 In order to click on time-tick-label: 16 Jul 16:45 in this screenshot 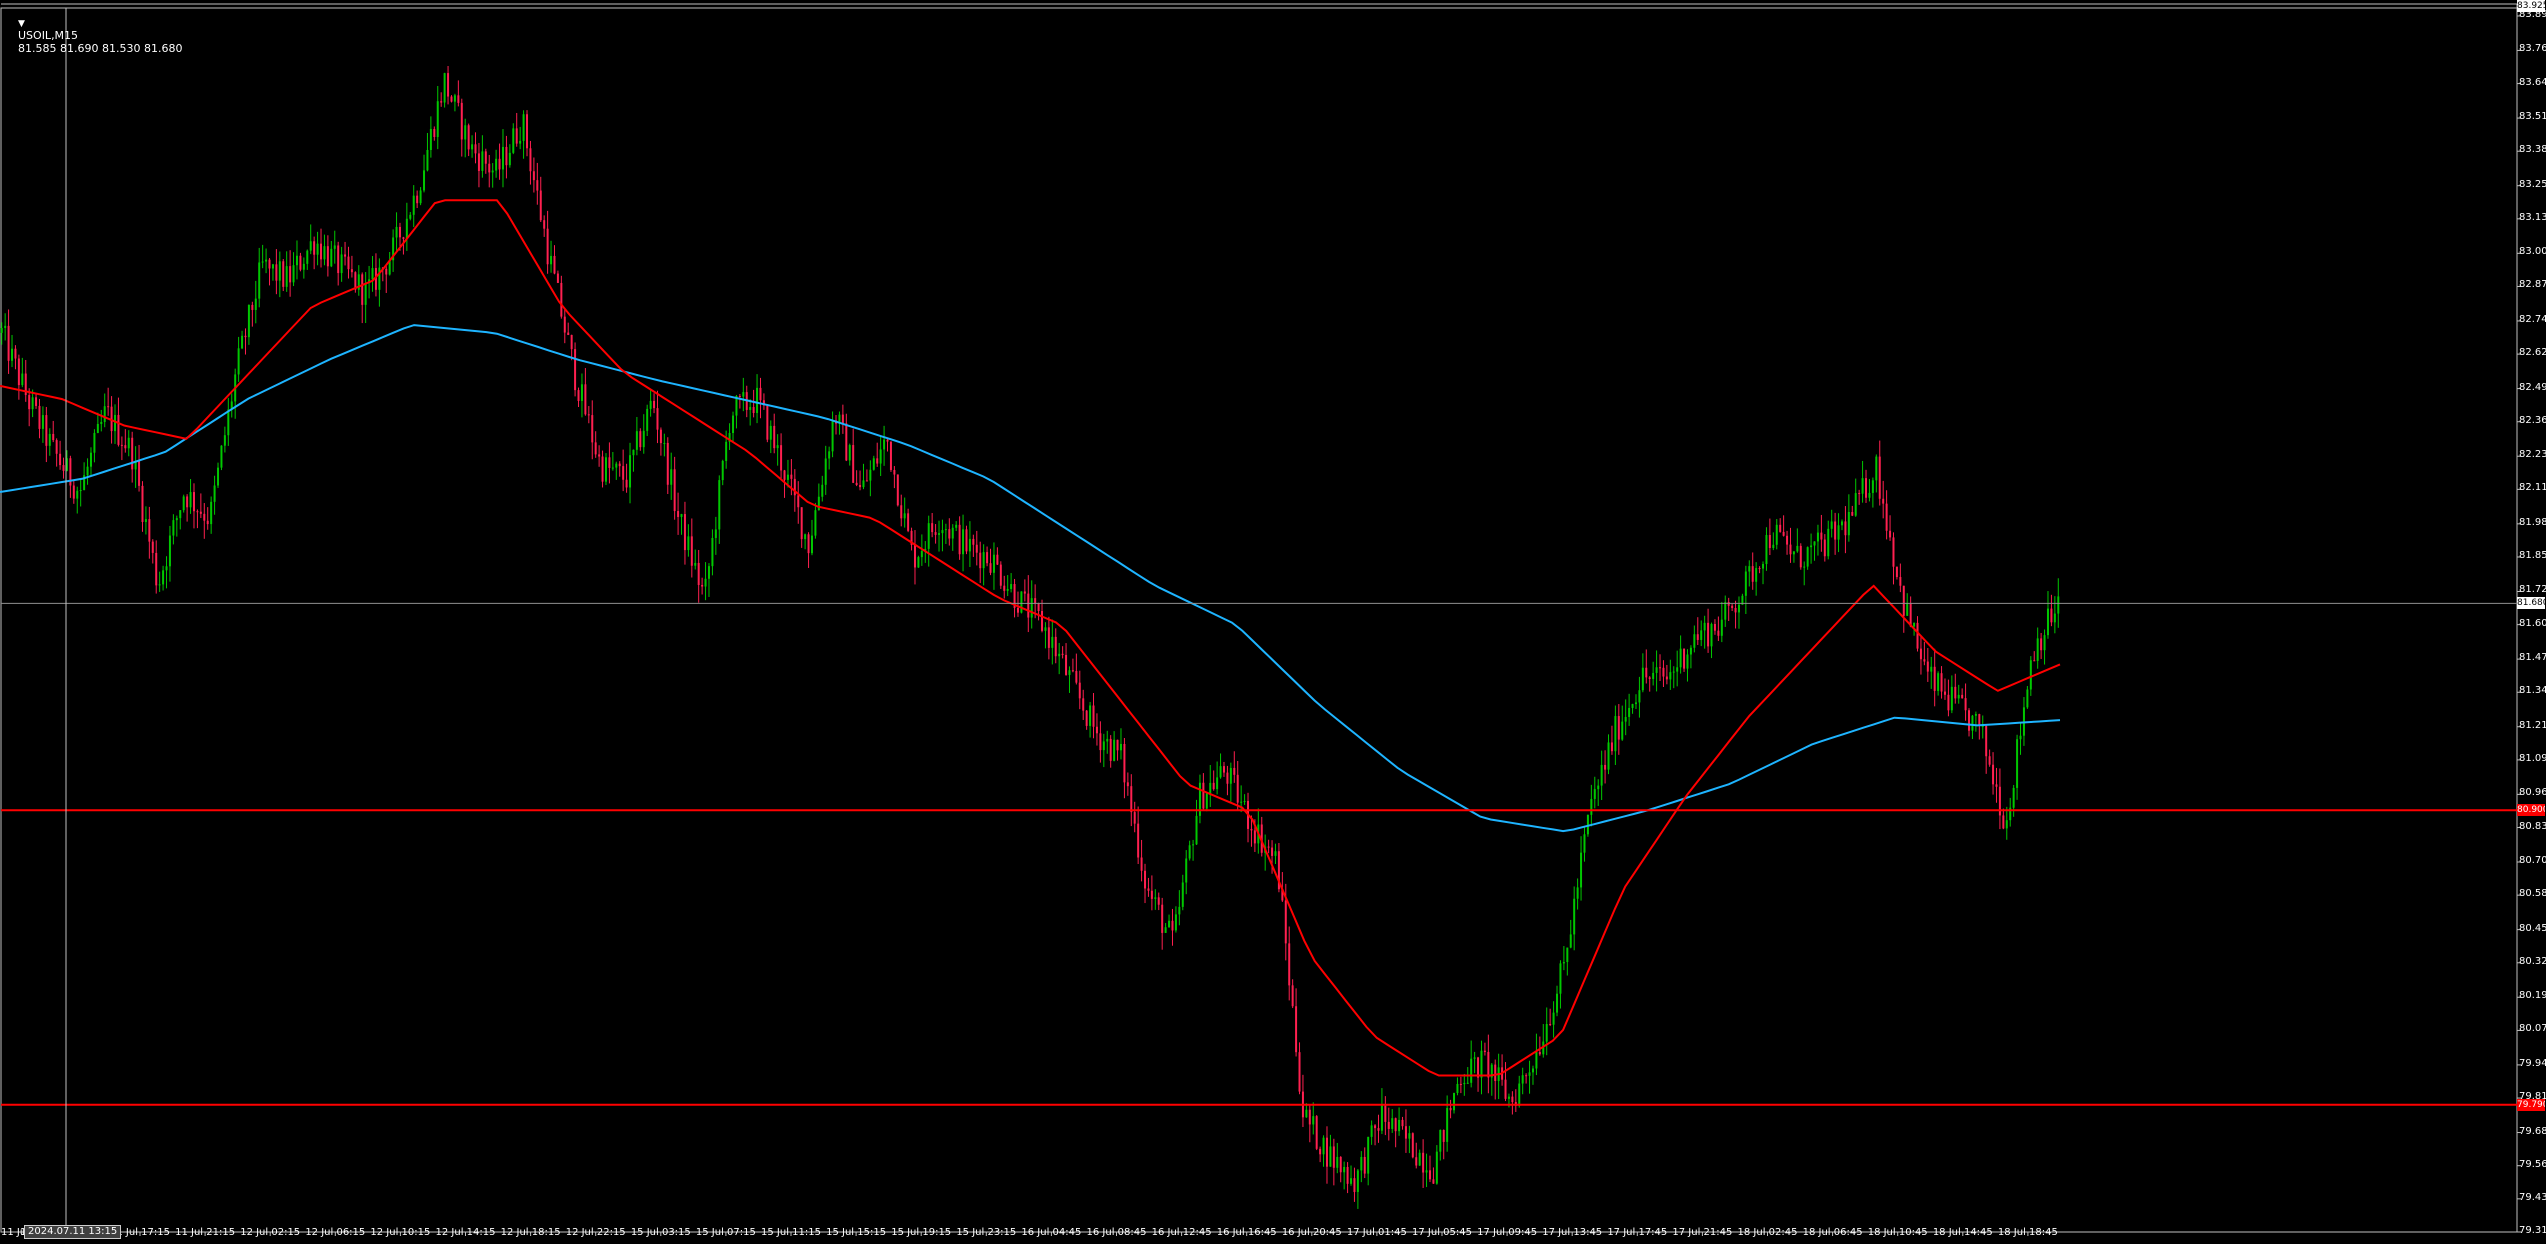, I will do `click(1246, 1232)`.